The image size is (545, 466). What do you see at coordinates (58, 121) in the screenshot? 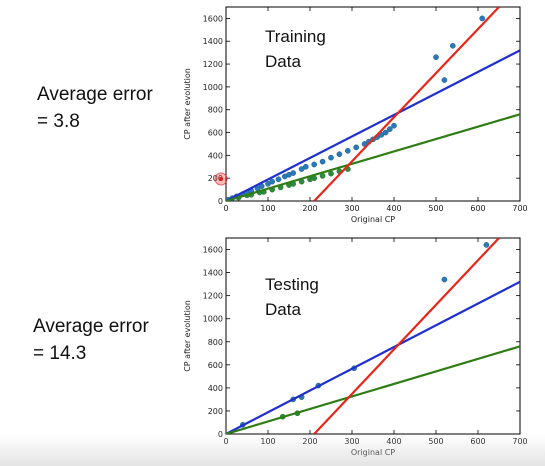
I see `average-error-value: = 3.8` at bounding box center [58, 121].